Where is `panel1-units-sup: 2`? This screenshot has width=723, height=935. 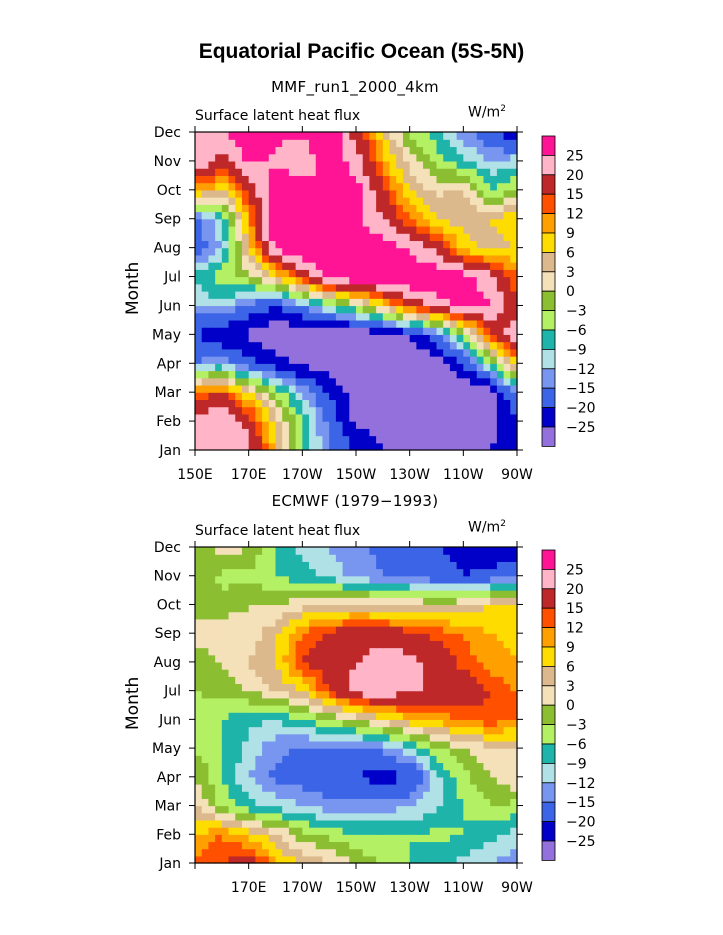 panel1-units-sup: 2 is located at coordinates (503, 109).